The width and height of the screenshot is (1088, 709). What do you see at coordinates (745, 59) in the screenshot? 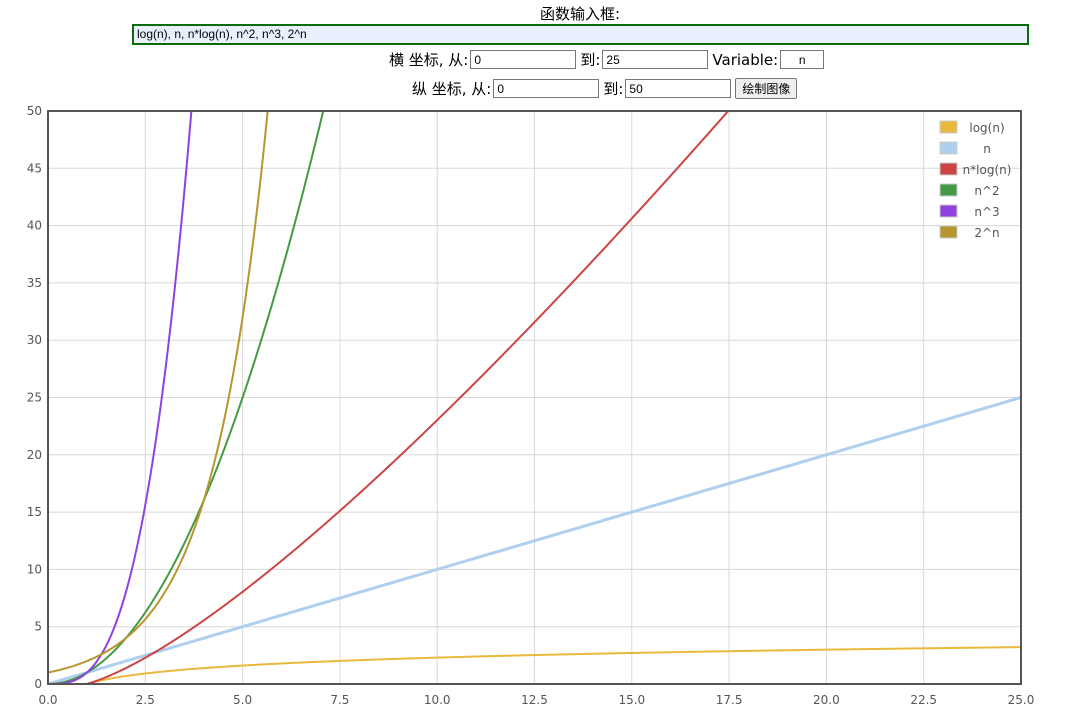
I see `variable-label: Variable:` at bounding box center [745, 59].